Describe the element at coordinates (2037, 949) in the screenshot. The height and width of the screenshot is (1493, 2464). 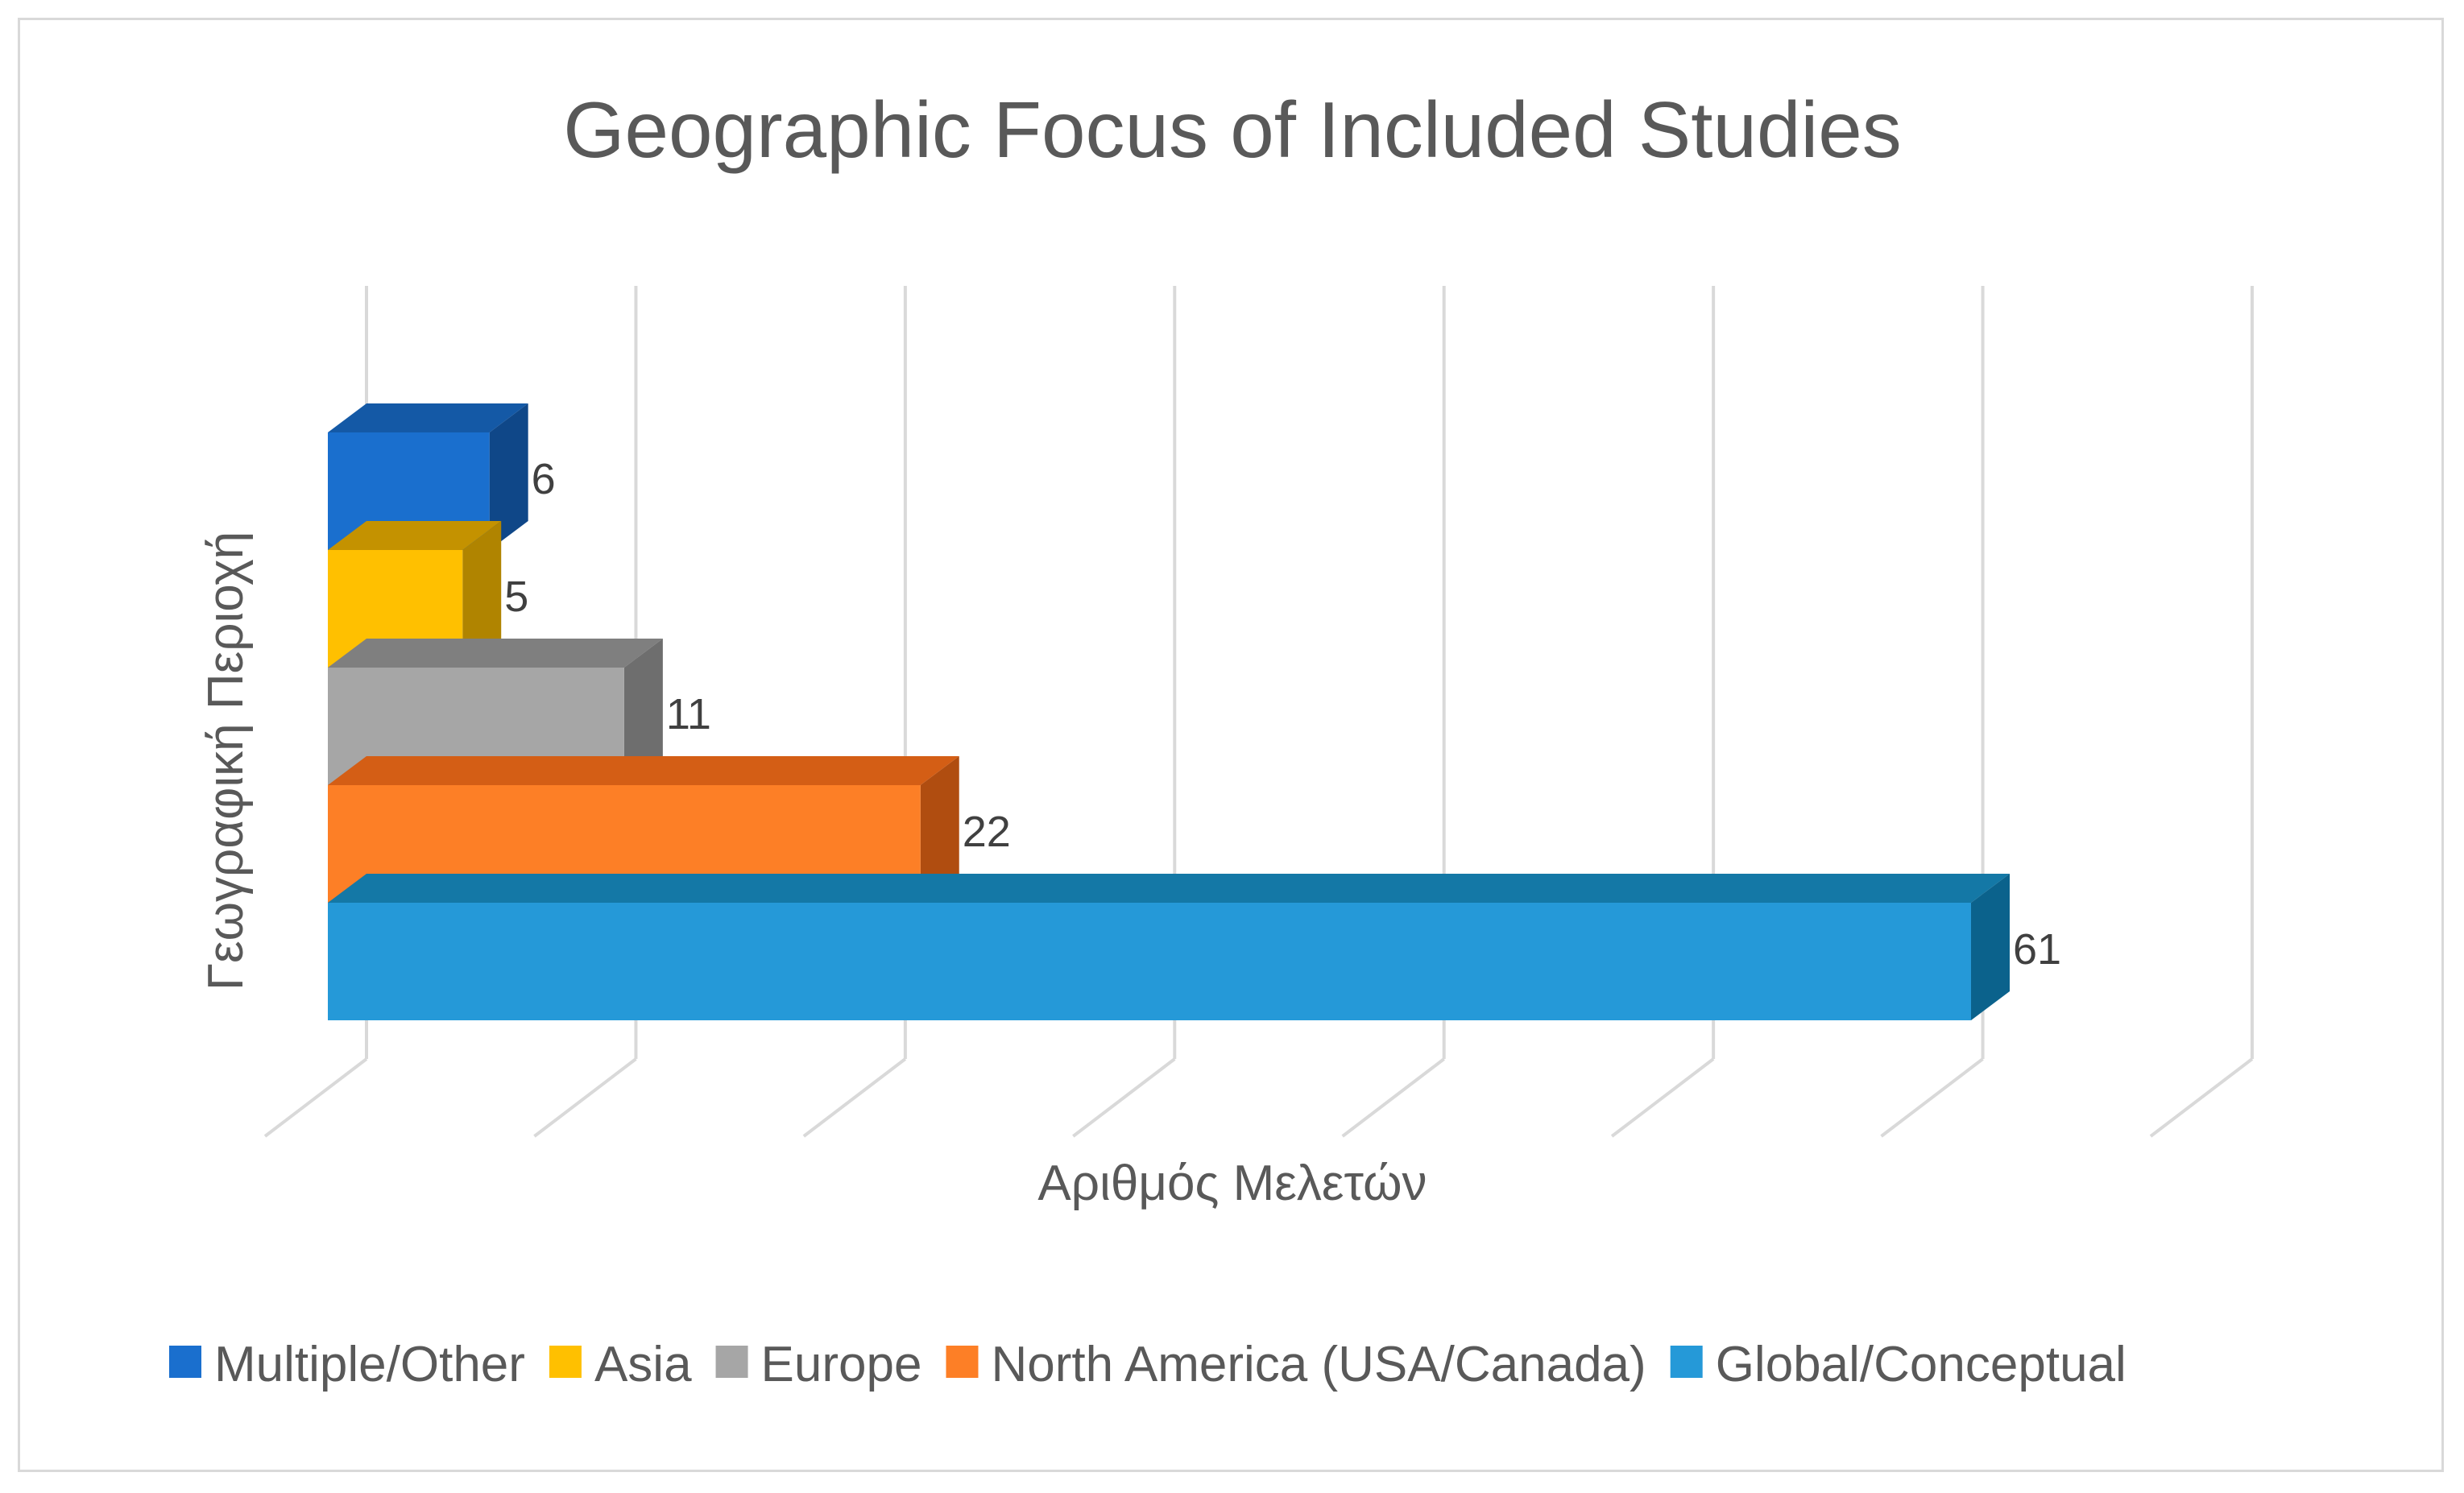
I see `data-label: 61` at that location.